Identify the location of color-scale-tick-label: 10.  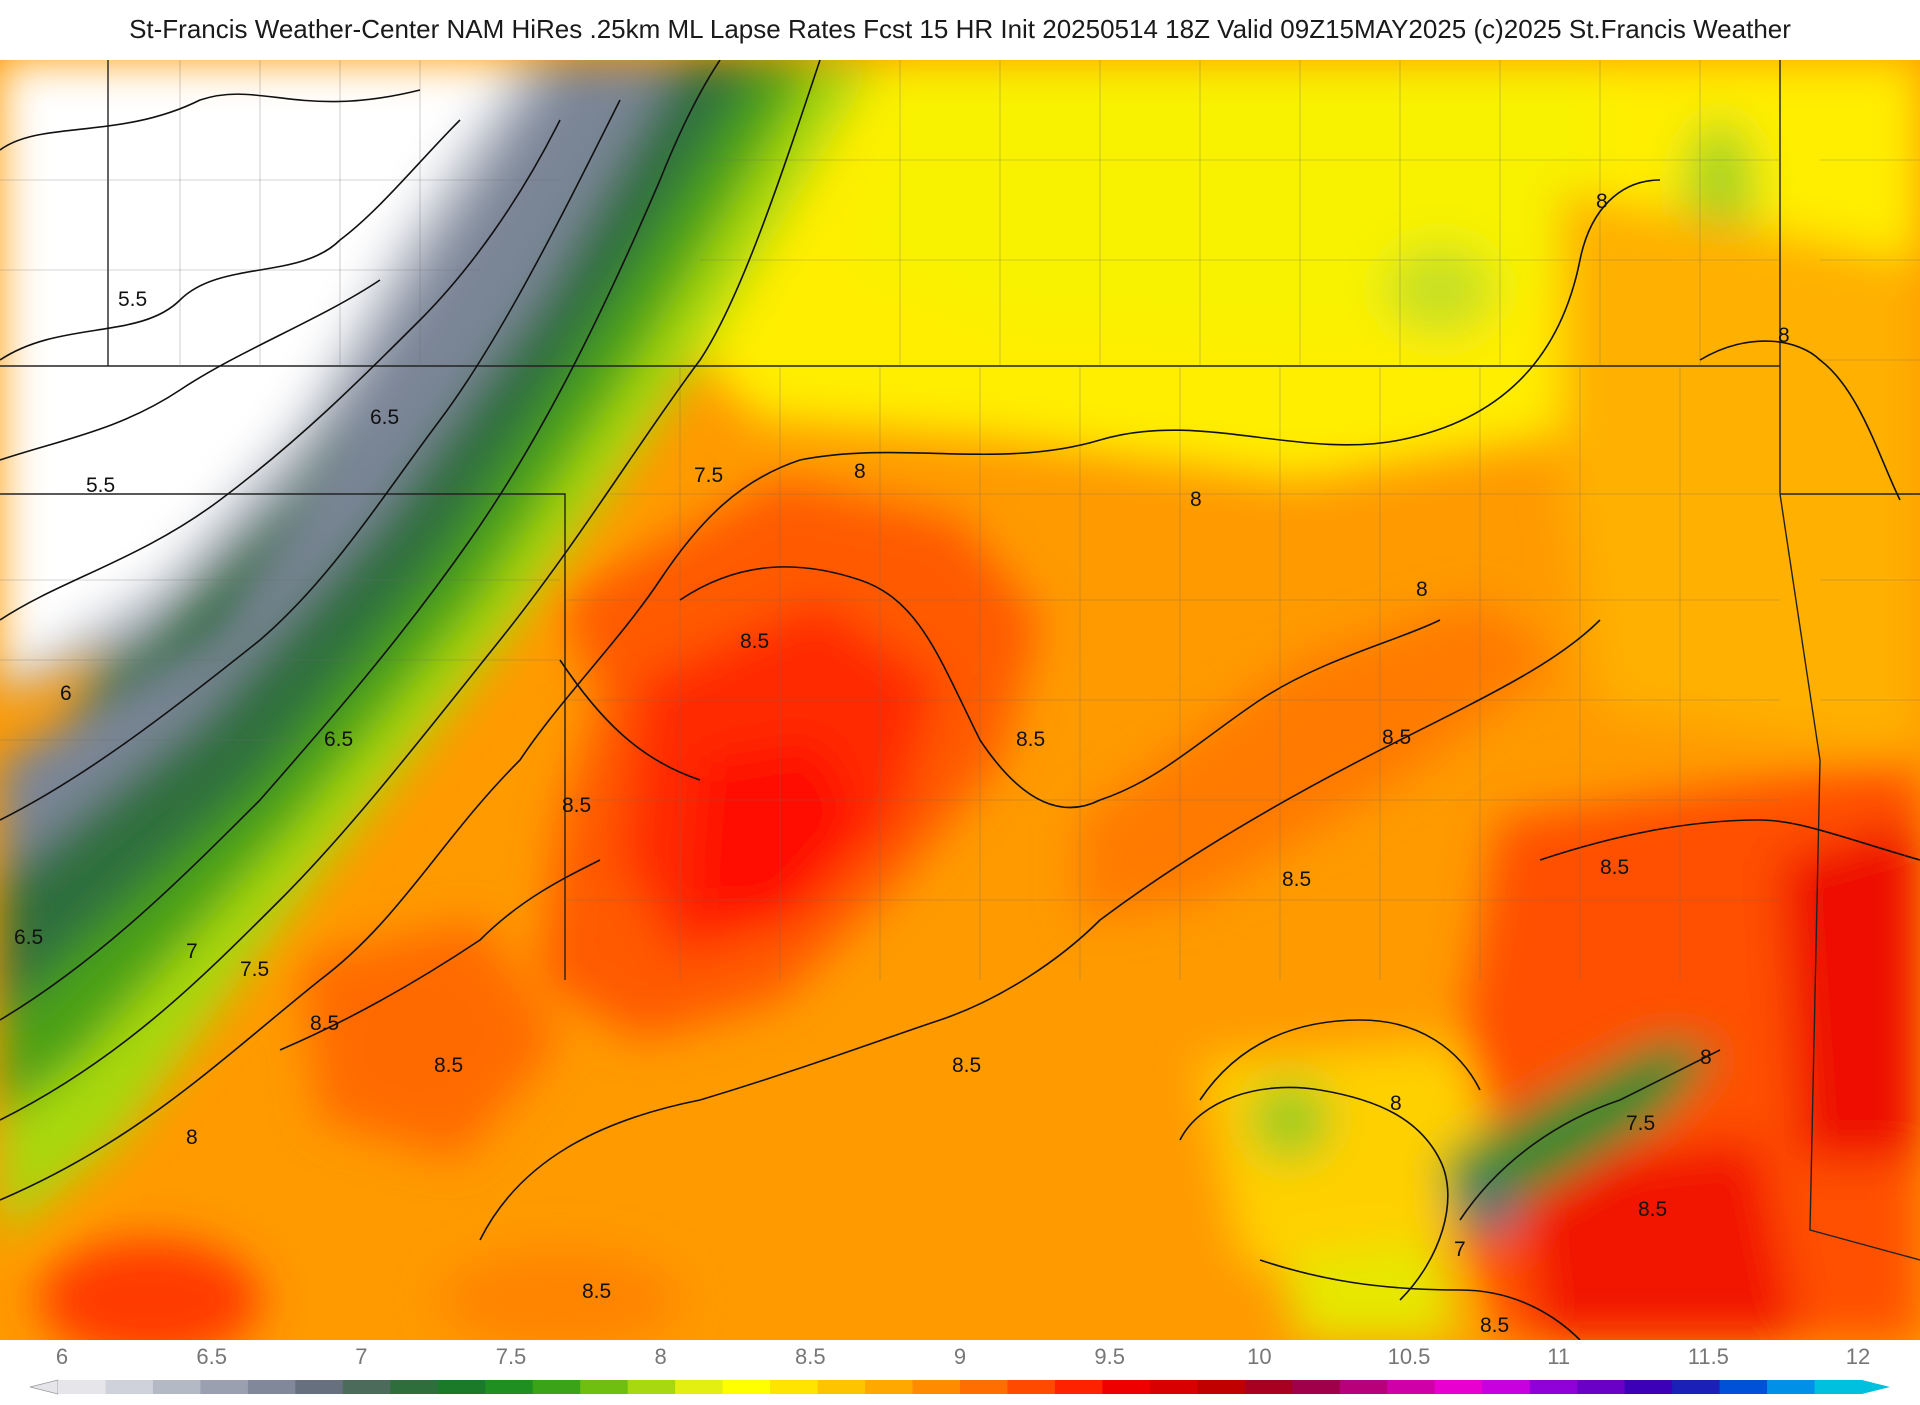
(1259, 1356).